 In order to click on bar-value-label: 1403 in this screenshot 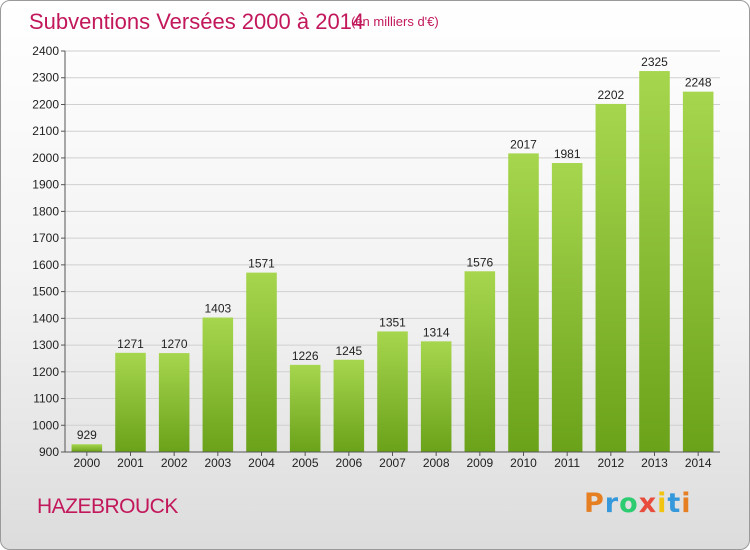, I will do `click(217, 309)`.